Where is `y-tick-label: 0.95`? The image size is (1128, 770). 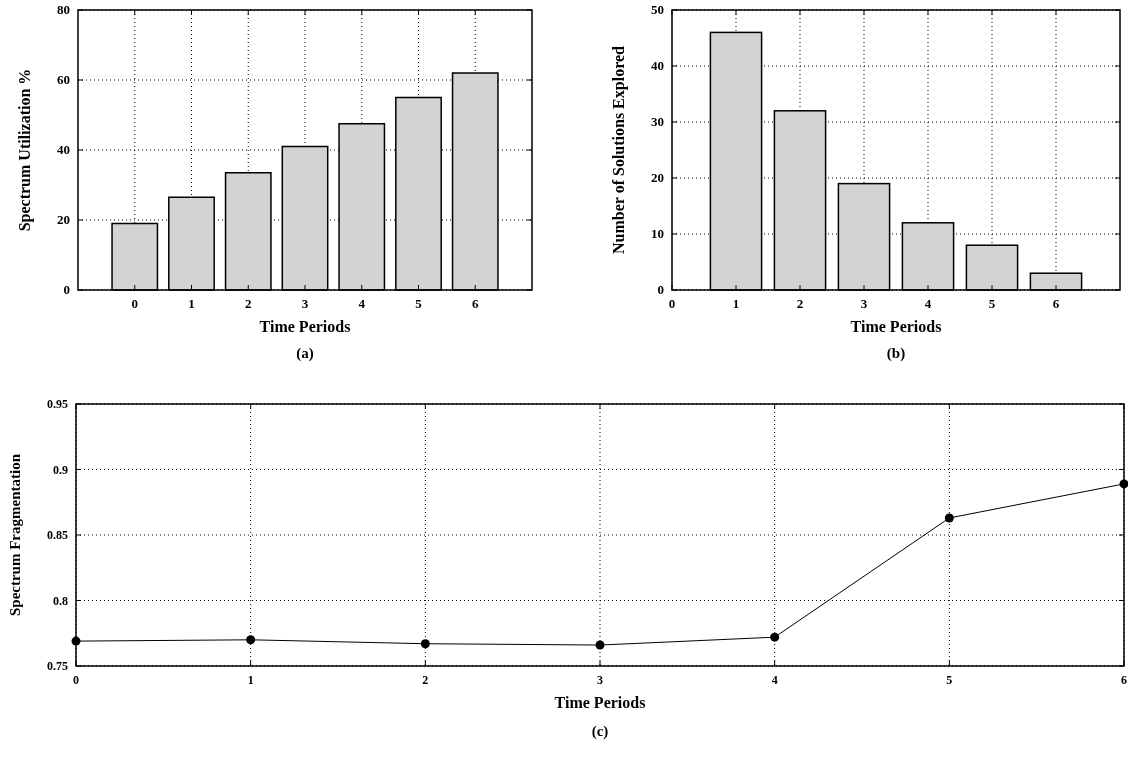
y-tick-label: 0.95 is located at coordinates (57, 404).